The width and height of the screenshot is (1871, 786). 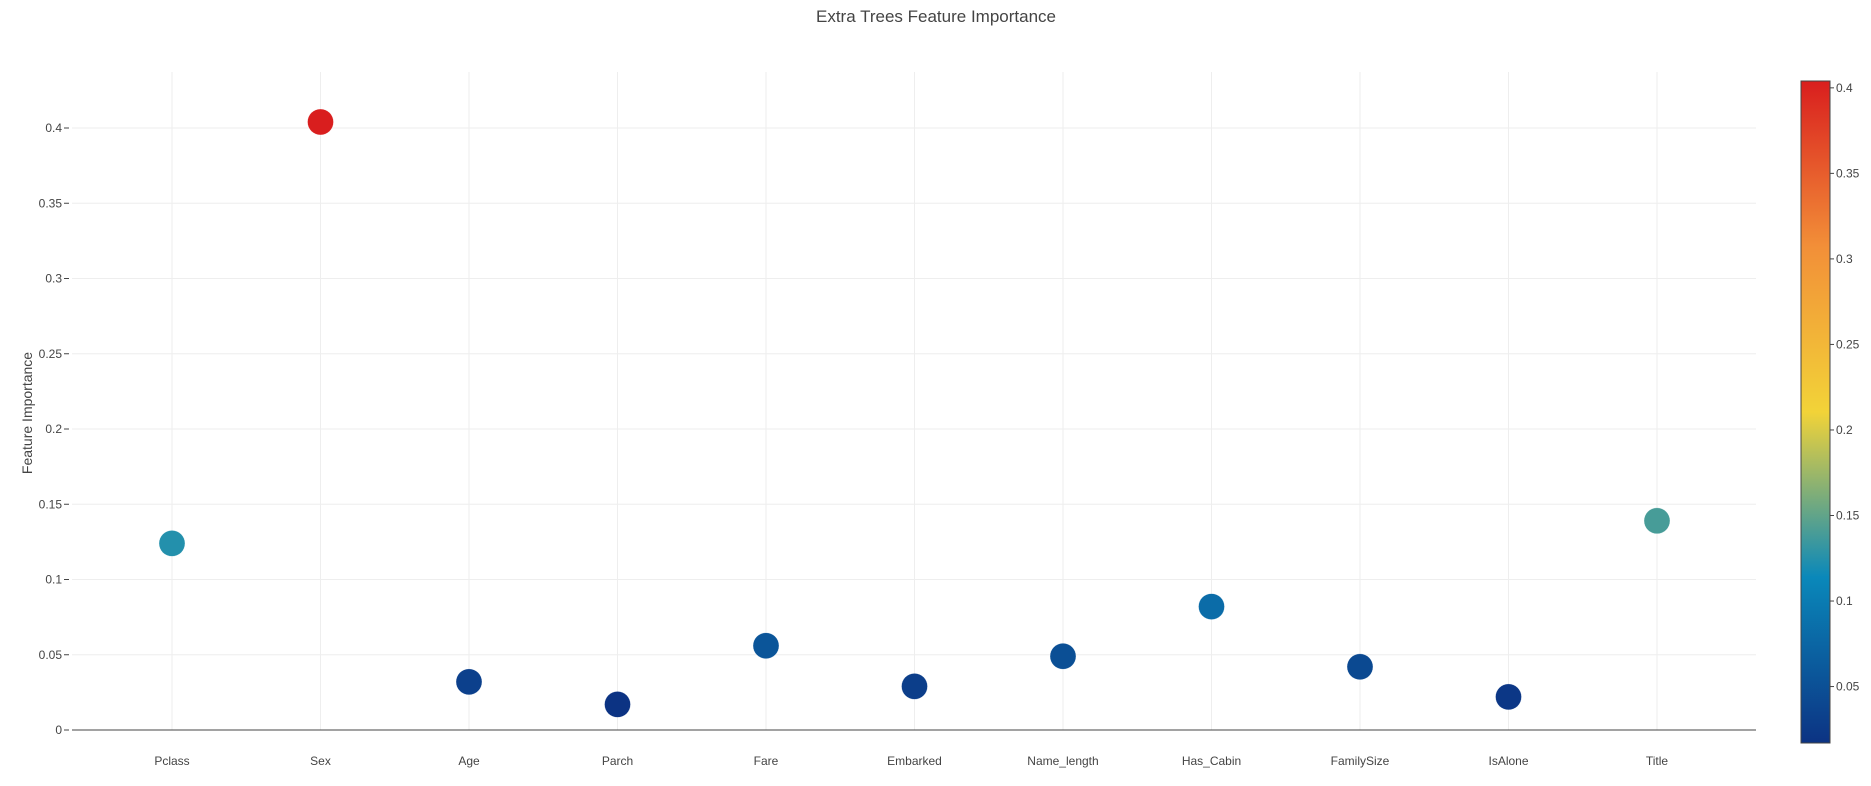 I want to click on colorbar-tick-label: 0.25, so click(x=1848, y=344).